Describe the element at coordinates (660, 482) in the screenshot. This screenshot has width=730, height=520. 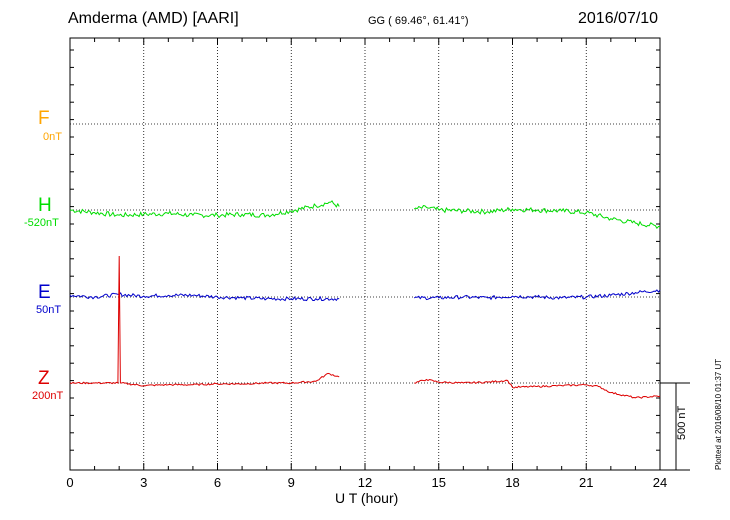
I see `x-tick-label: 24` at that location.